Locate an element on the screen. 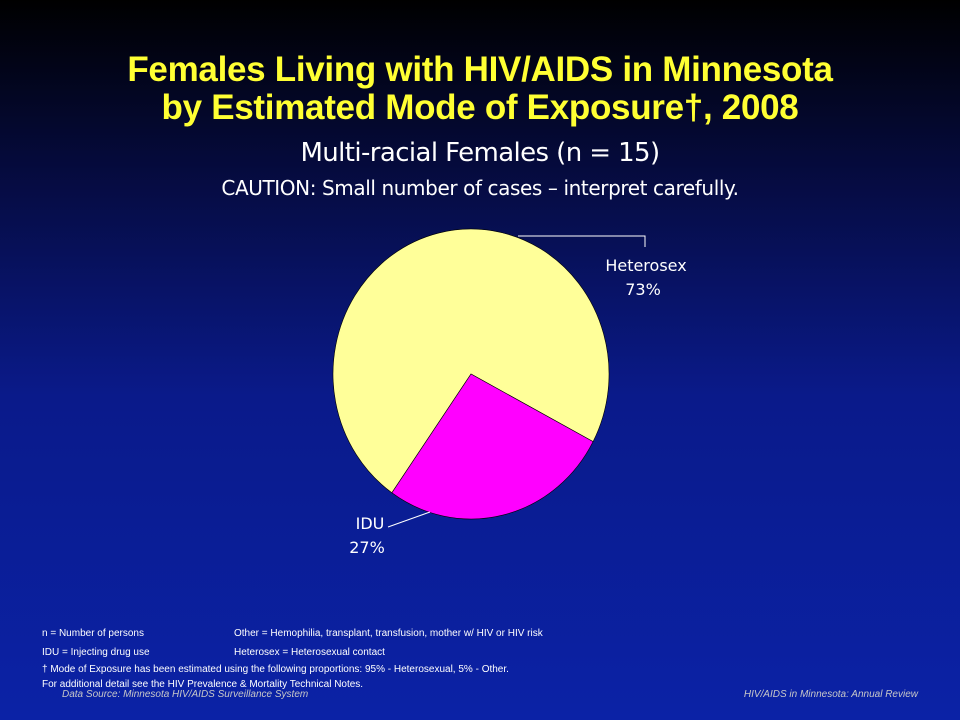 The height and width of the screenshot is (720, 960). pie-slice-heterosex is located at coordinates (471, 361).